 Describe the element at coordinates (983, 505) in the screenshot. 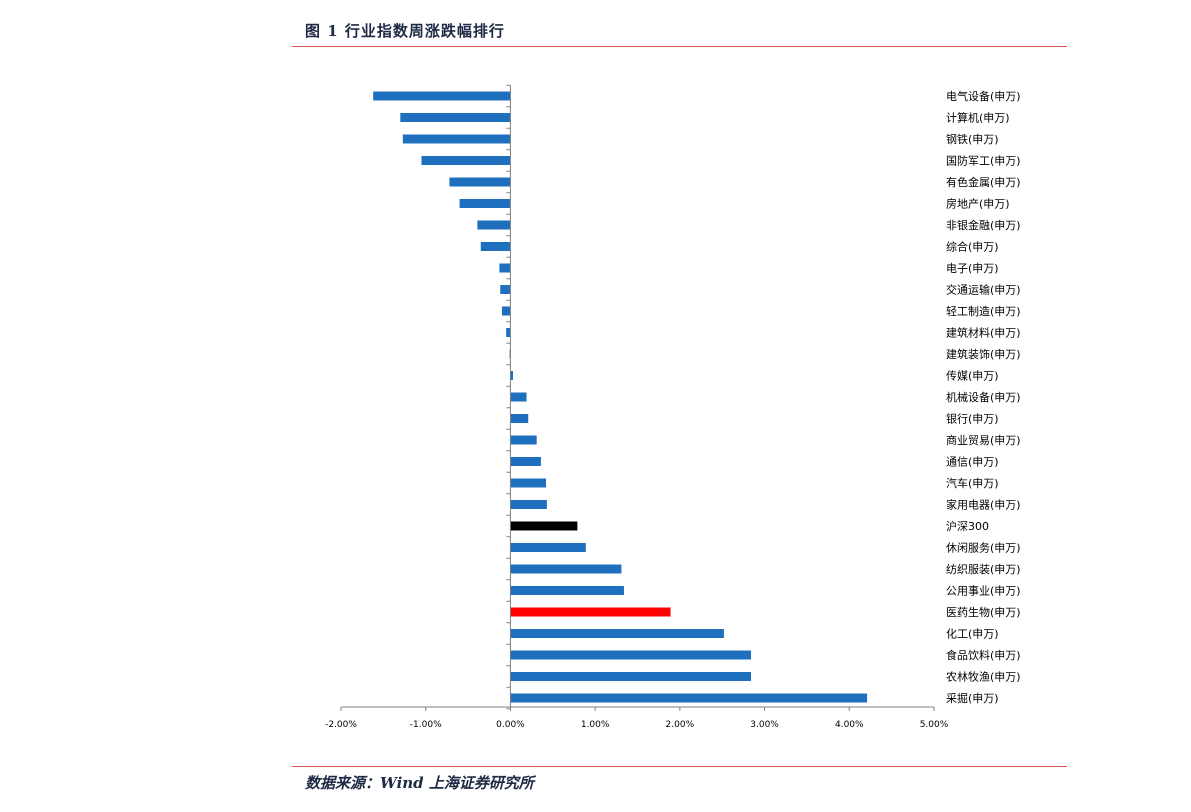

I see `category-label: 家用电器(申万)` at that location.